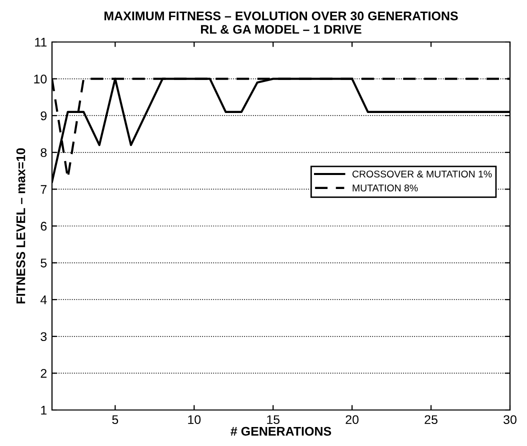  Describe the element at coordinates (194, 419) in the screenshot. I see `x-tick-label: 10` at that location.